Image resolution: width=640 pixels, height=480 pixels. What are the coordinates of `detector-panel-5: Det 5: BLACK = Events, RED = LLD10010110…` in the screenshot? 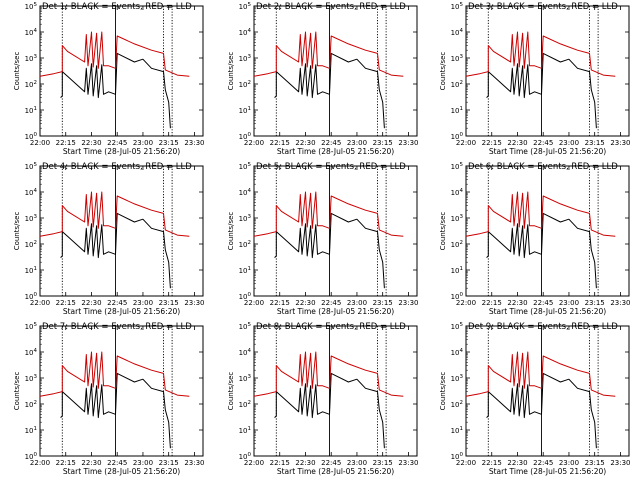 It's located at (323, 239).